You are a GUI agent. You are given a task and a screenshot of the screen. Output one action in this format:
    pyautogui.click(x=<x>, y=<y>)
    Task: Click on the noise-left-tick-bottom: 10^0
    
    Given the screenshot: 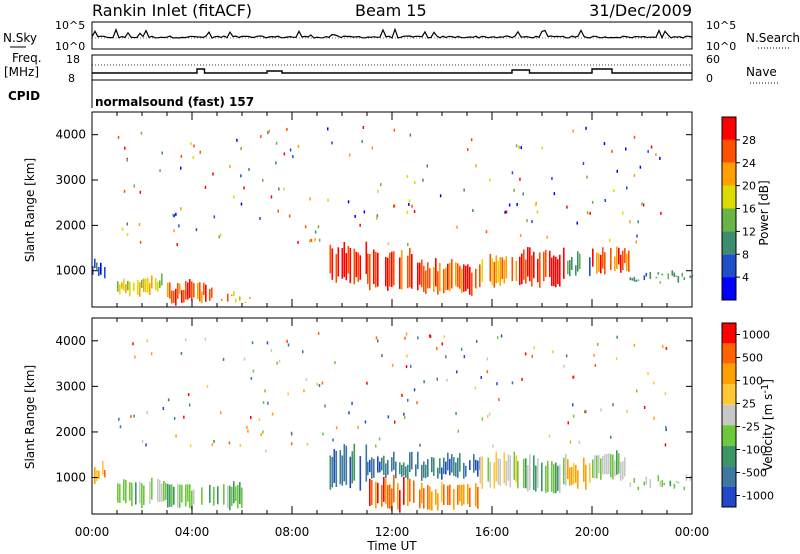 What is the action you would take?
    pyautogui.click(x=70, y=46)
    